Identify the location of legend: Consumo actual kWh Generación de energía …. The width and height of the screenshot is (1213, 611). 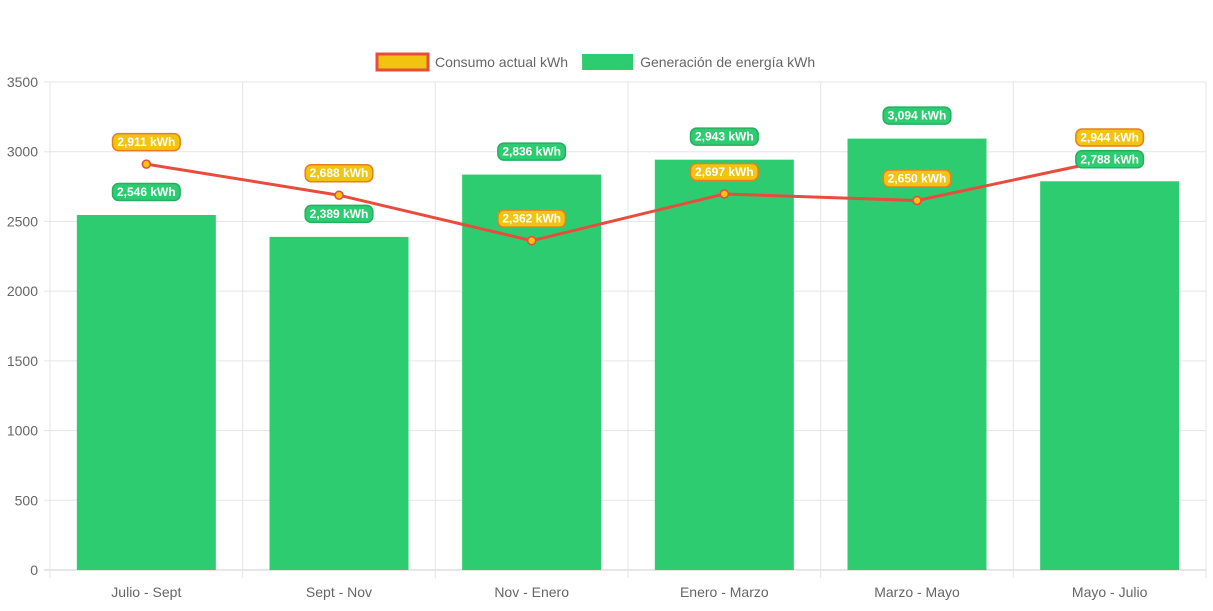
(595, 62).